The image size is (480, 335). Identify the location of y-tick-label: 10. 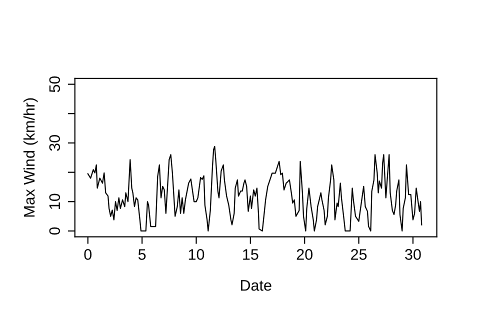
(54, 201).